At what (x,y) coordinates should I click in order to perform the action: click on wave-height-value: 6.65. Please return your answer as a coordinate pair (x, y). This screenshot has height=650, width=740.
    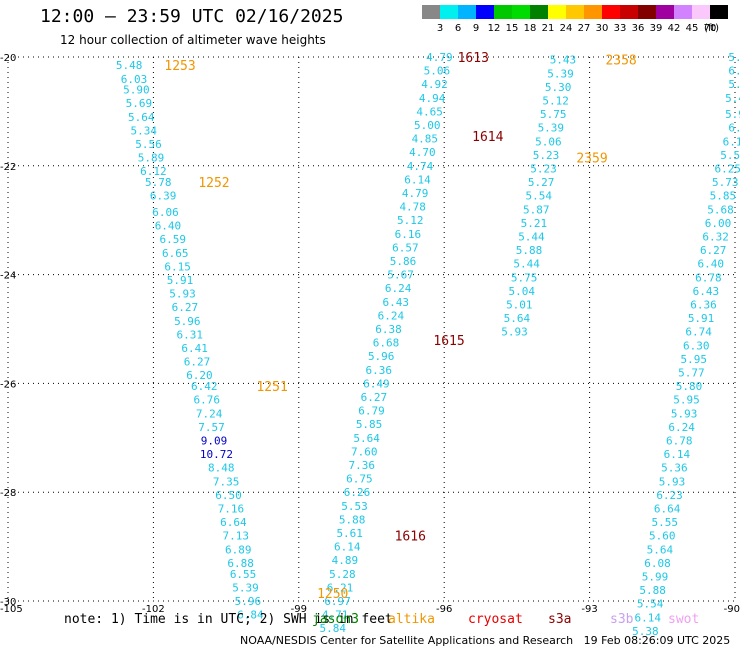
    Looking at the image, I should click on (175, 253).